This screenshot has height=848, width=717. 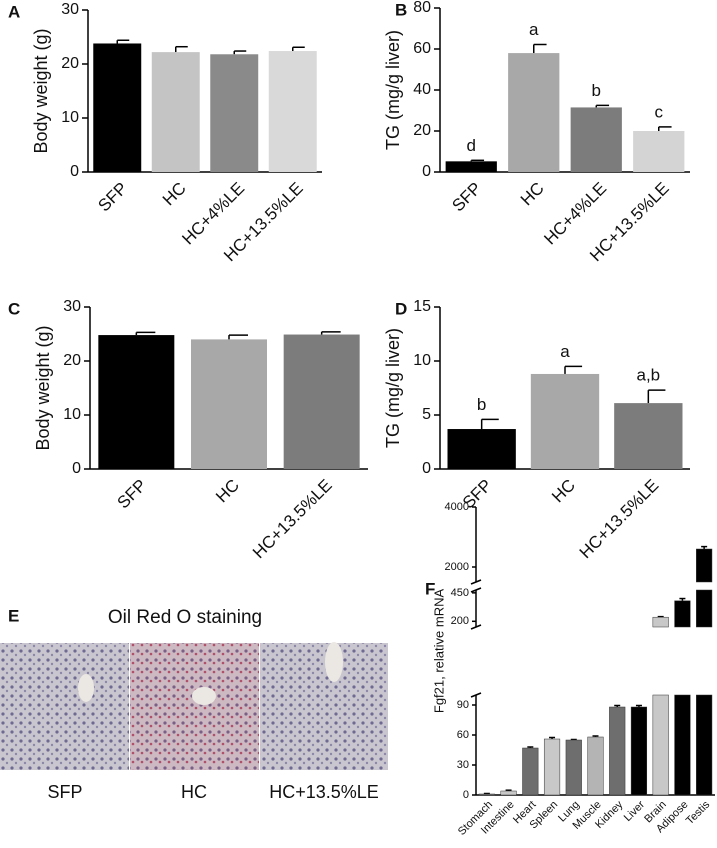 I want to click on y-tick-label: 40, so click(x=422, y=89).